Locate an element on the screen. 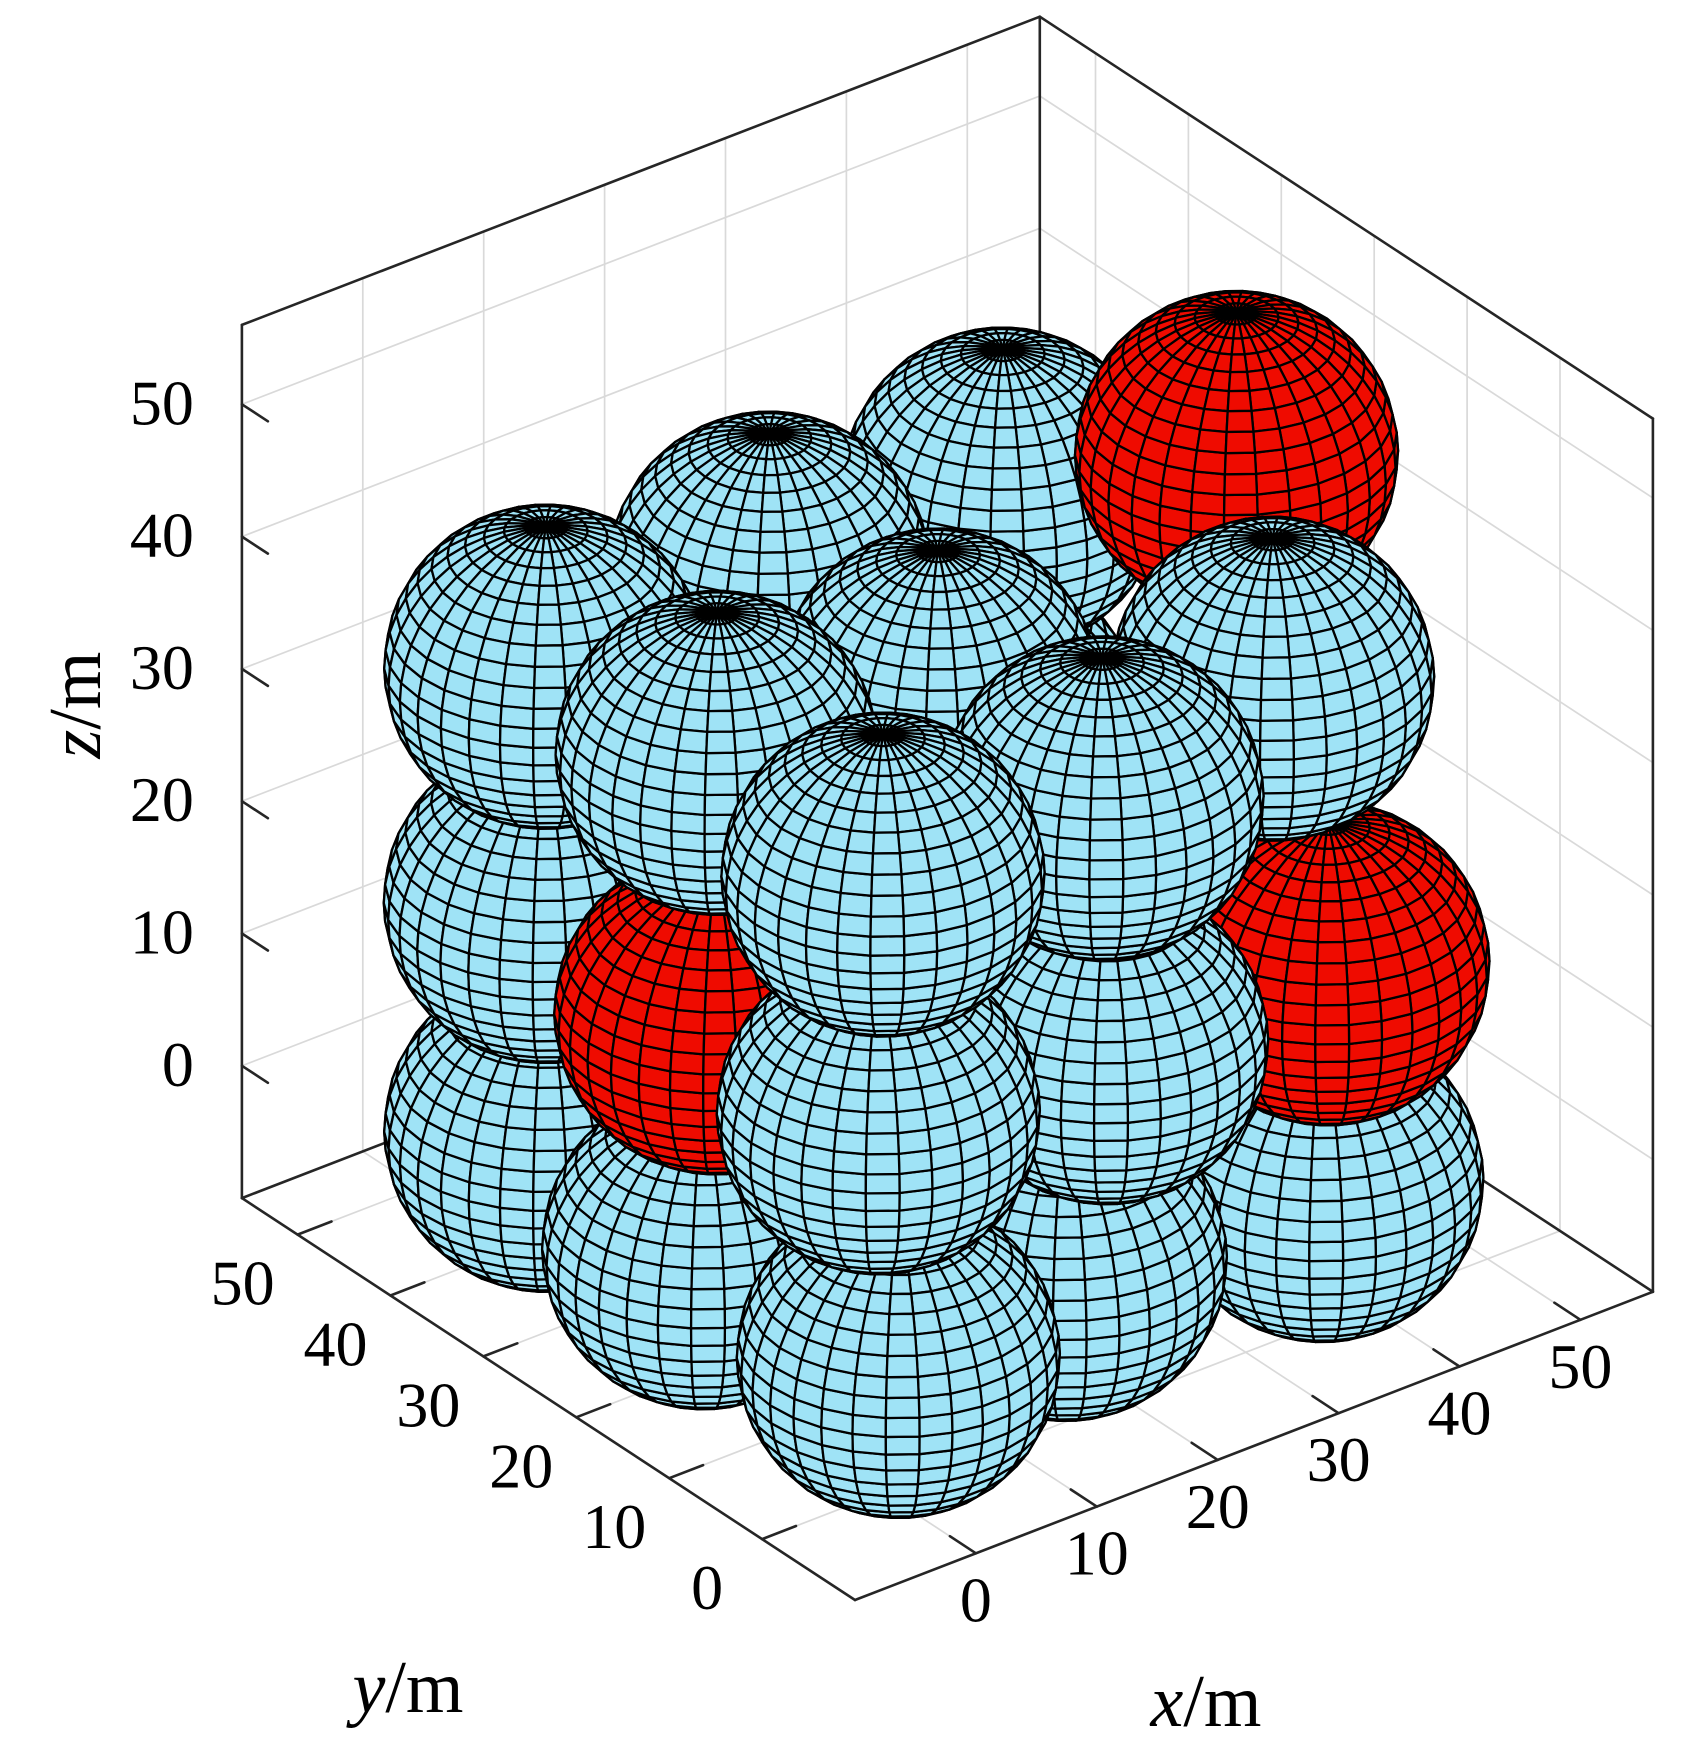 Image resolution: width=1682 pixels, height=1761 pixels. z-axis-label: z/m is located at coordinates (76, 706).